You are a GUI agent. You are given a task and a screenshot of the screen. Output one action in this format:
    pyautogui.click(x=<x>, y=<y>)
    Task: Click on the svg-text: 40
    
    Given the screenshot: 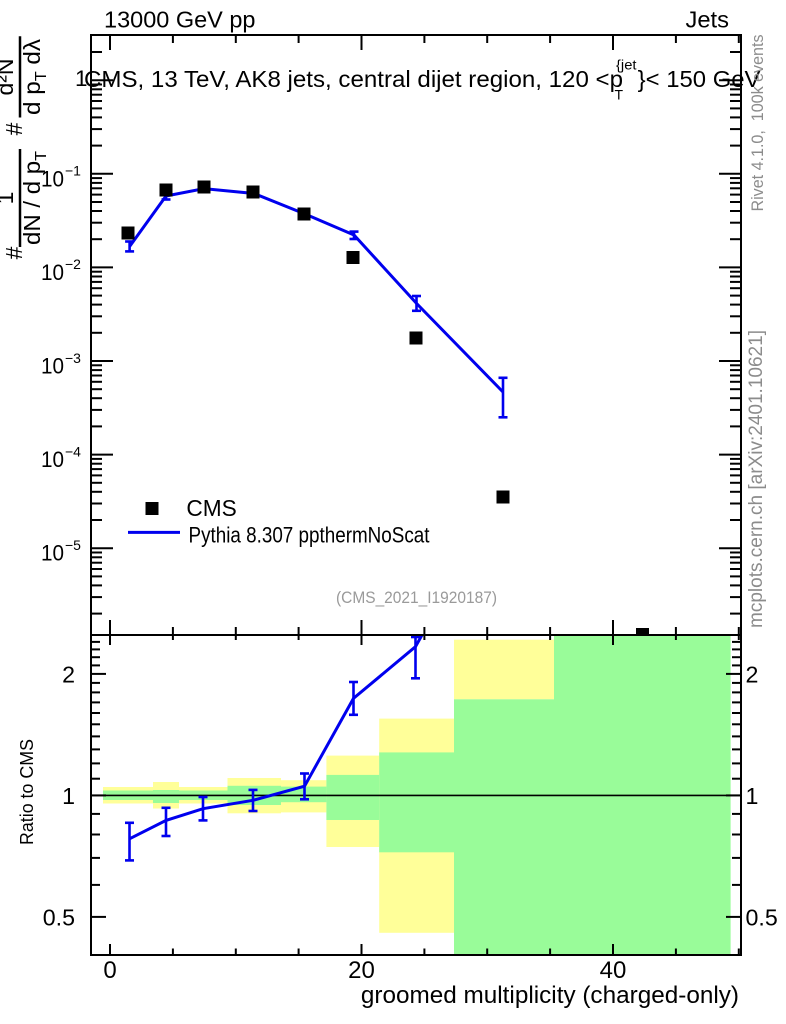 What is the action you would take?
    pyautogui.click(x=613, y=970)
    